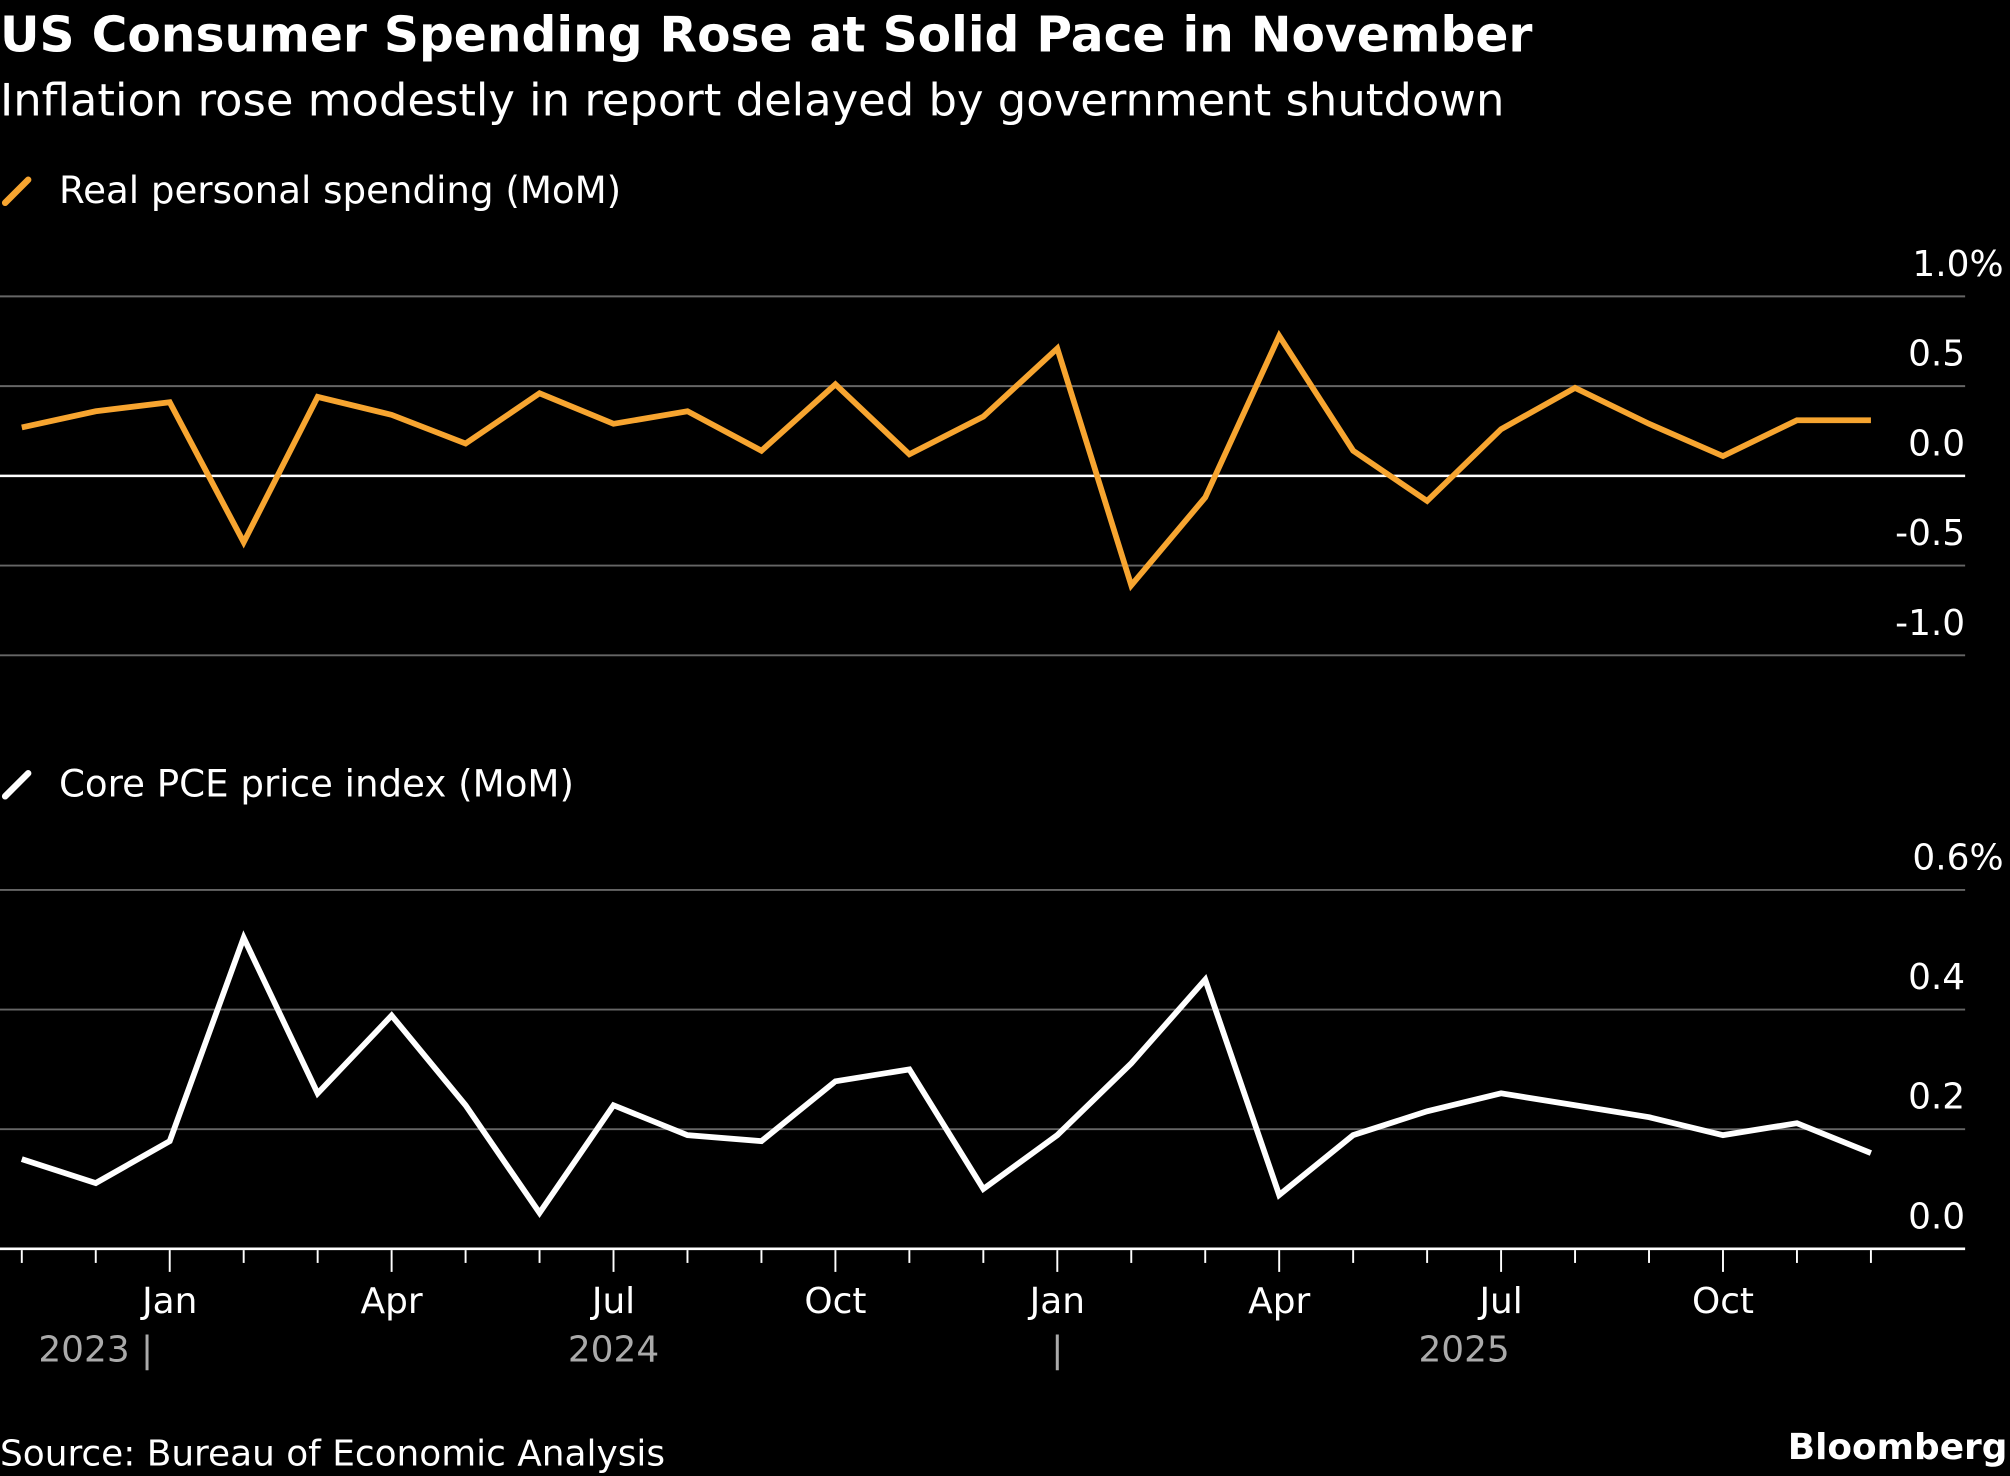  I want to click on legend-pce-swatch, so click(16, 785).